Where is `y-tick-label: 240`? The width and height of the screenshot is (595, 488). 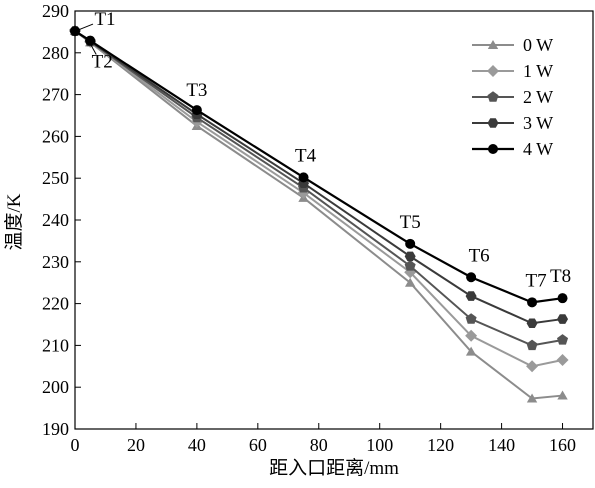 y-tick-label: 240 is located at coordinates (55, 220).